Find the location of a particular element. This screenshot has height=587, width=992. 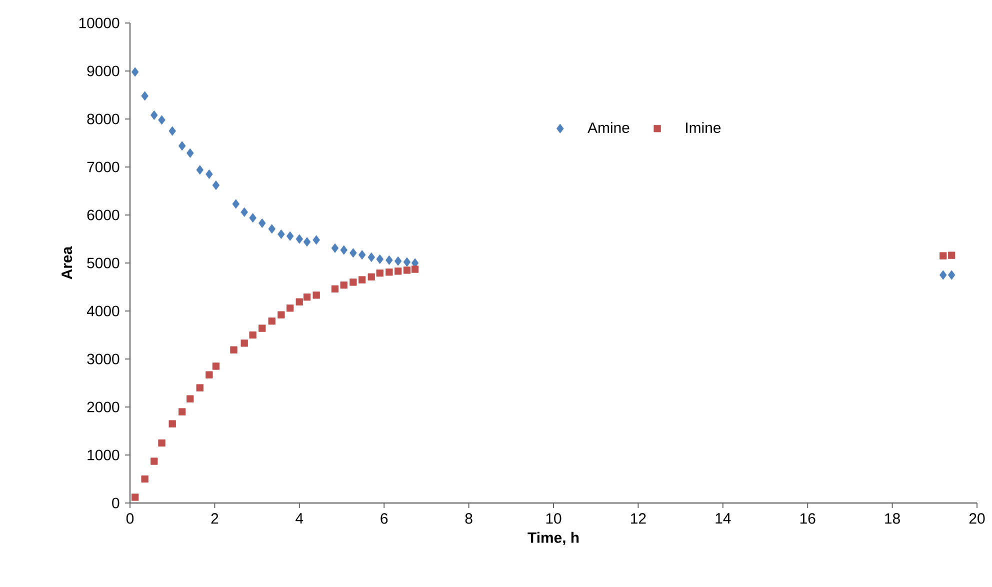

x-tick-label: 12 is located at coordinates (638, 518).